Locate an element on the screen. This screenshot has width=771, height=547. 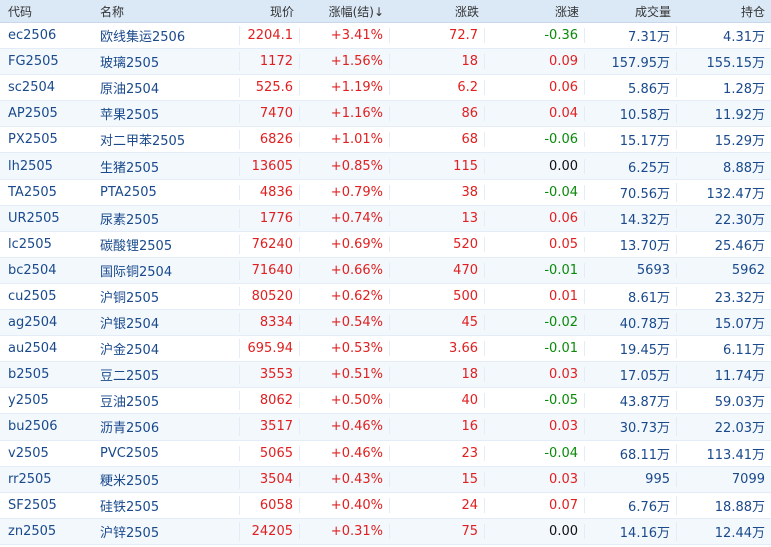
cell-open-interest: 22.03万 is located at coordinates (739, 429).